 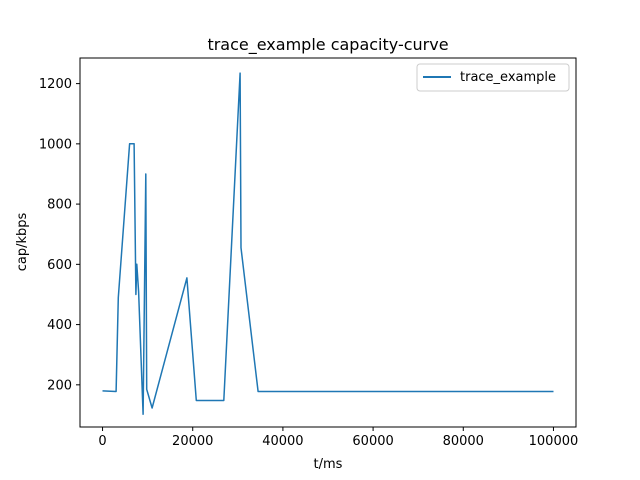 I want to click on legend: trace_example, so click(x=493, y=77).